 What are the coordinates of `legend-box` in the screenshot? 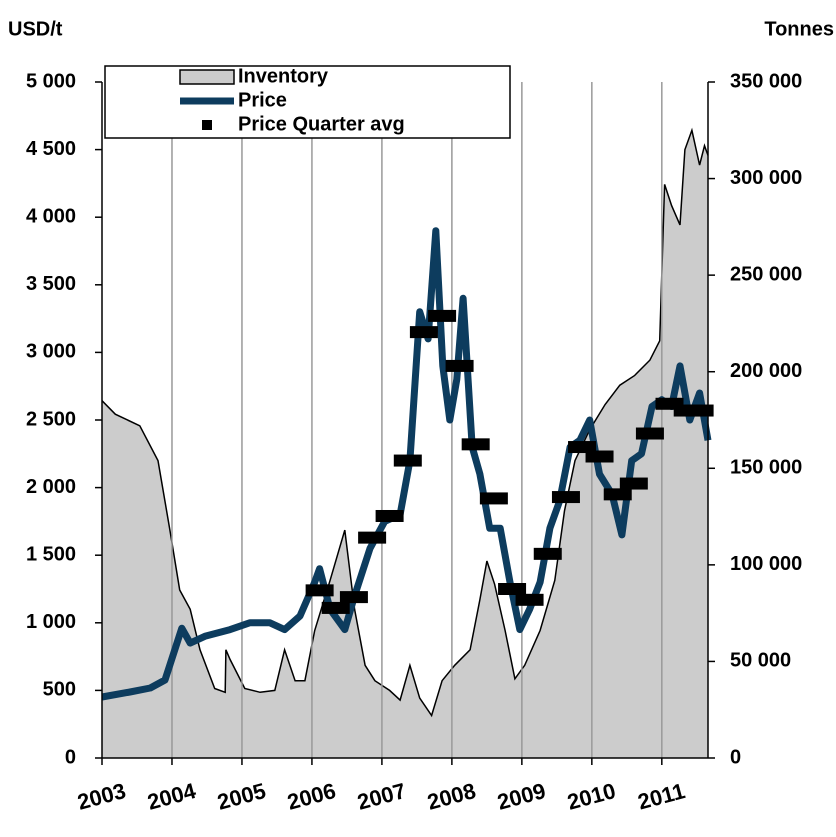 It's located at (307, 102).